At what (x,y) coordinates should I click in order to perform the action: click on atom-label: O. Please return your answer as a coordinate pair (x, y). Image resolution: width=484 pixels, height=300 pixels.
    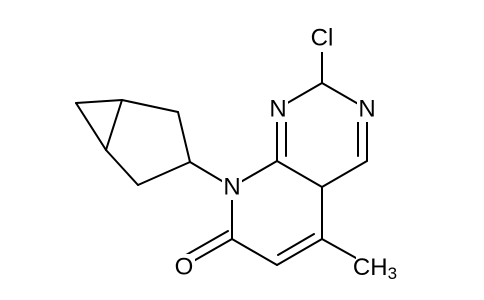
    Looking at the image, I should click on (184, 267).